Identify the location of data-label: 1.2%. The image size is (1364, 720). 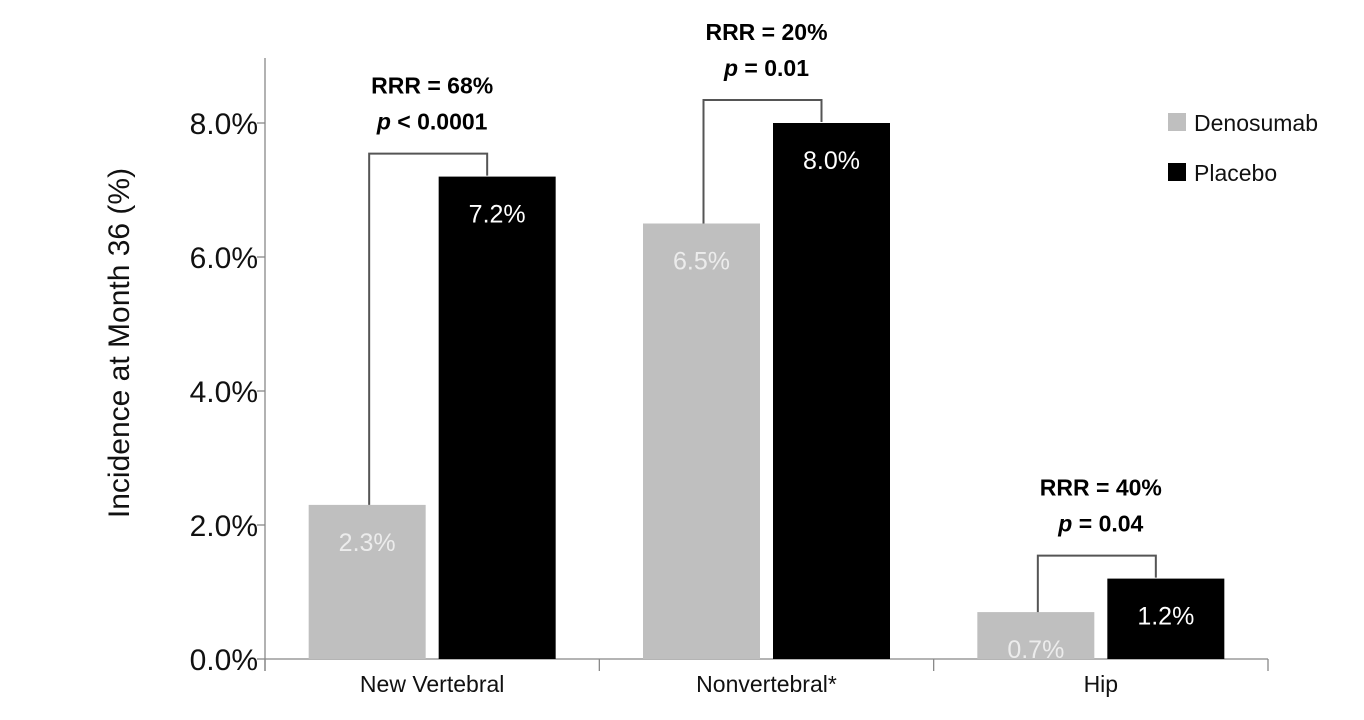
(1165, 617).